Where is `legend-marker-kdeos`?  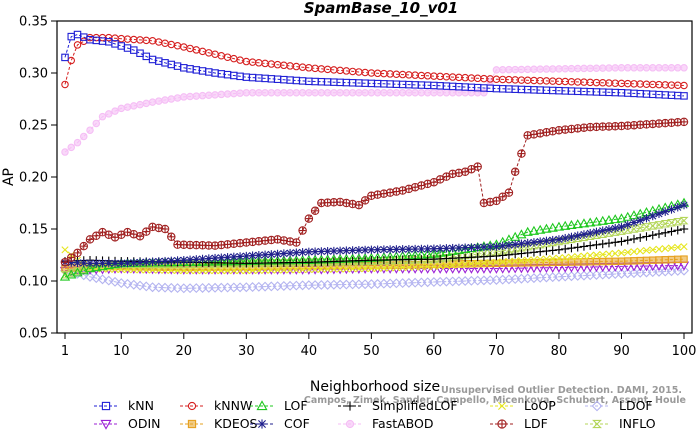 legend-marker-kdeos is located at coordinates (192, 424).